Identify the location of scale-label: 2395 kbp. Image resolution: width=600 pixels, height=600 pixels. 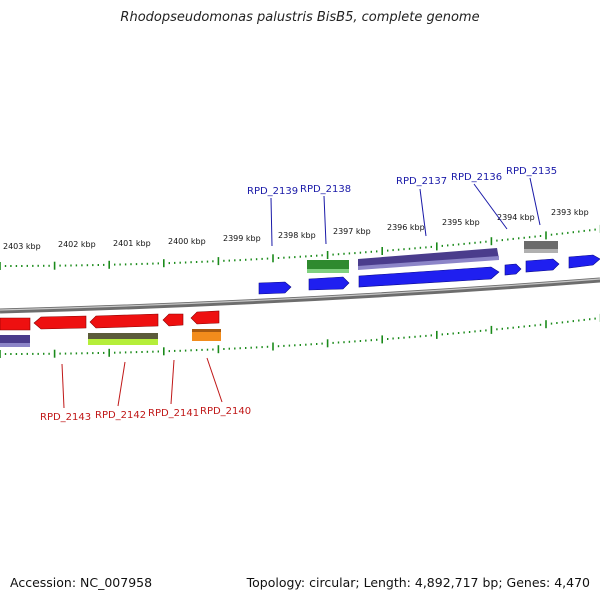
(461, 222).